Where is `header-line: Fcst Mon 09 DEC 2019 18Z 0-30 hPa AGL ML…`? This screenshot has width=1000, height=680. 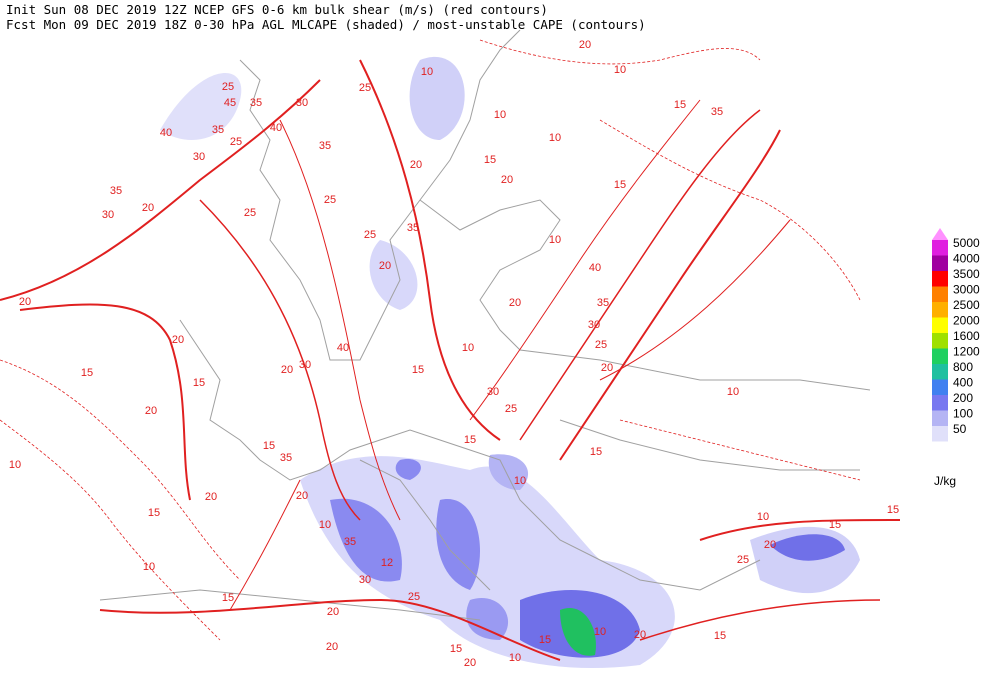
header-line: Fcst Mon 09 DEC 2019 18Z 0-30 hPa AGL ML… is located at coordinates (326, 24).